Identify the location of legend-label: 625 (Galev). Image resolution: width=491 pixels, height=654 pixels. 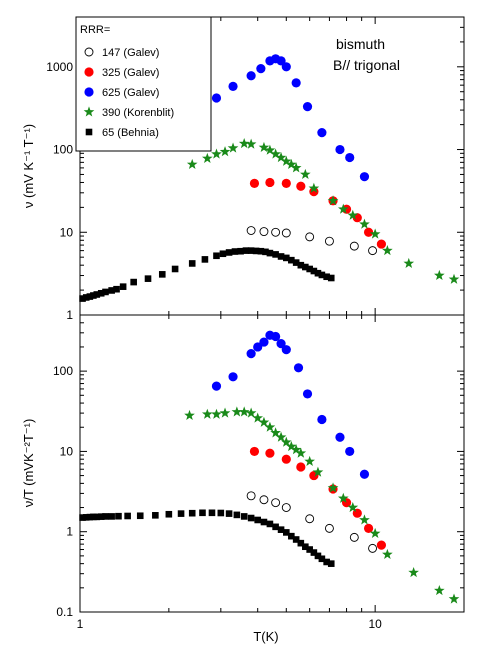
(130, 93).